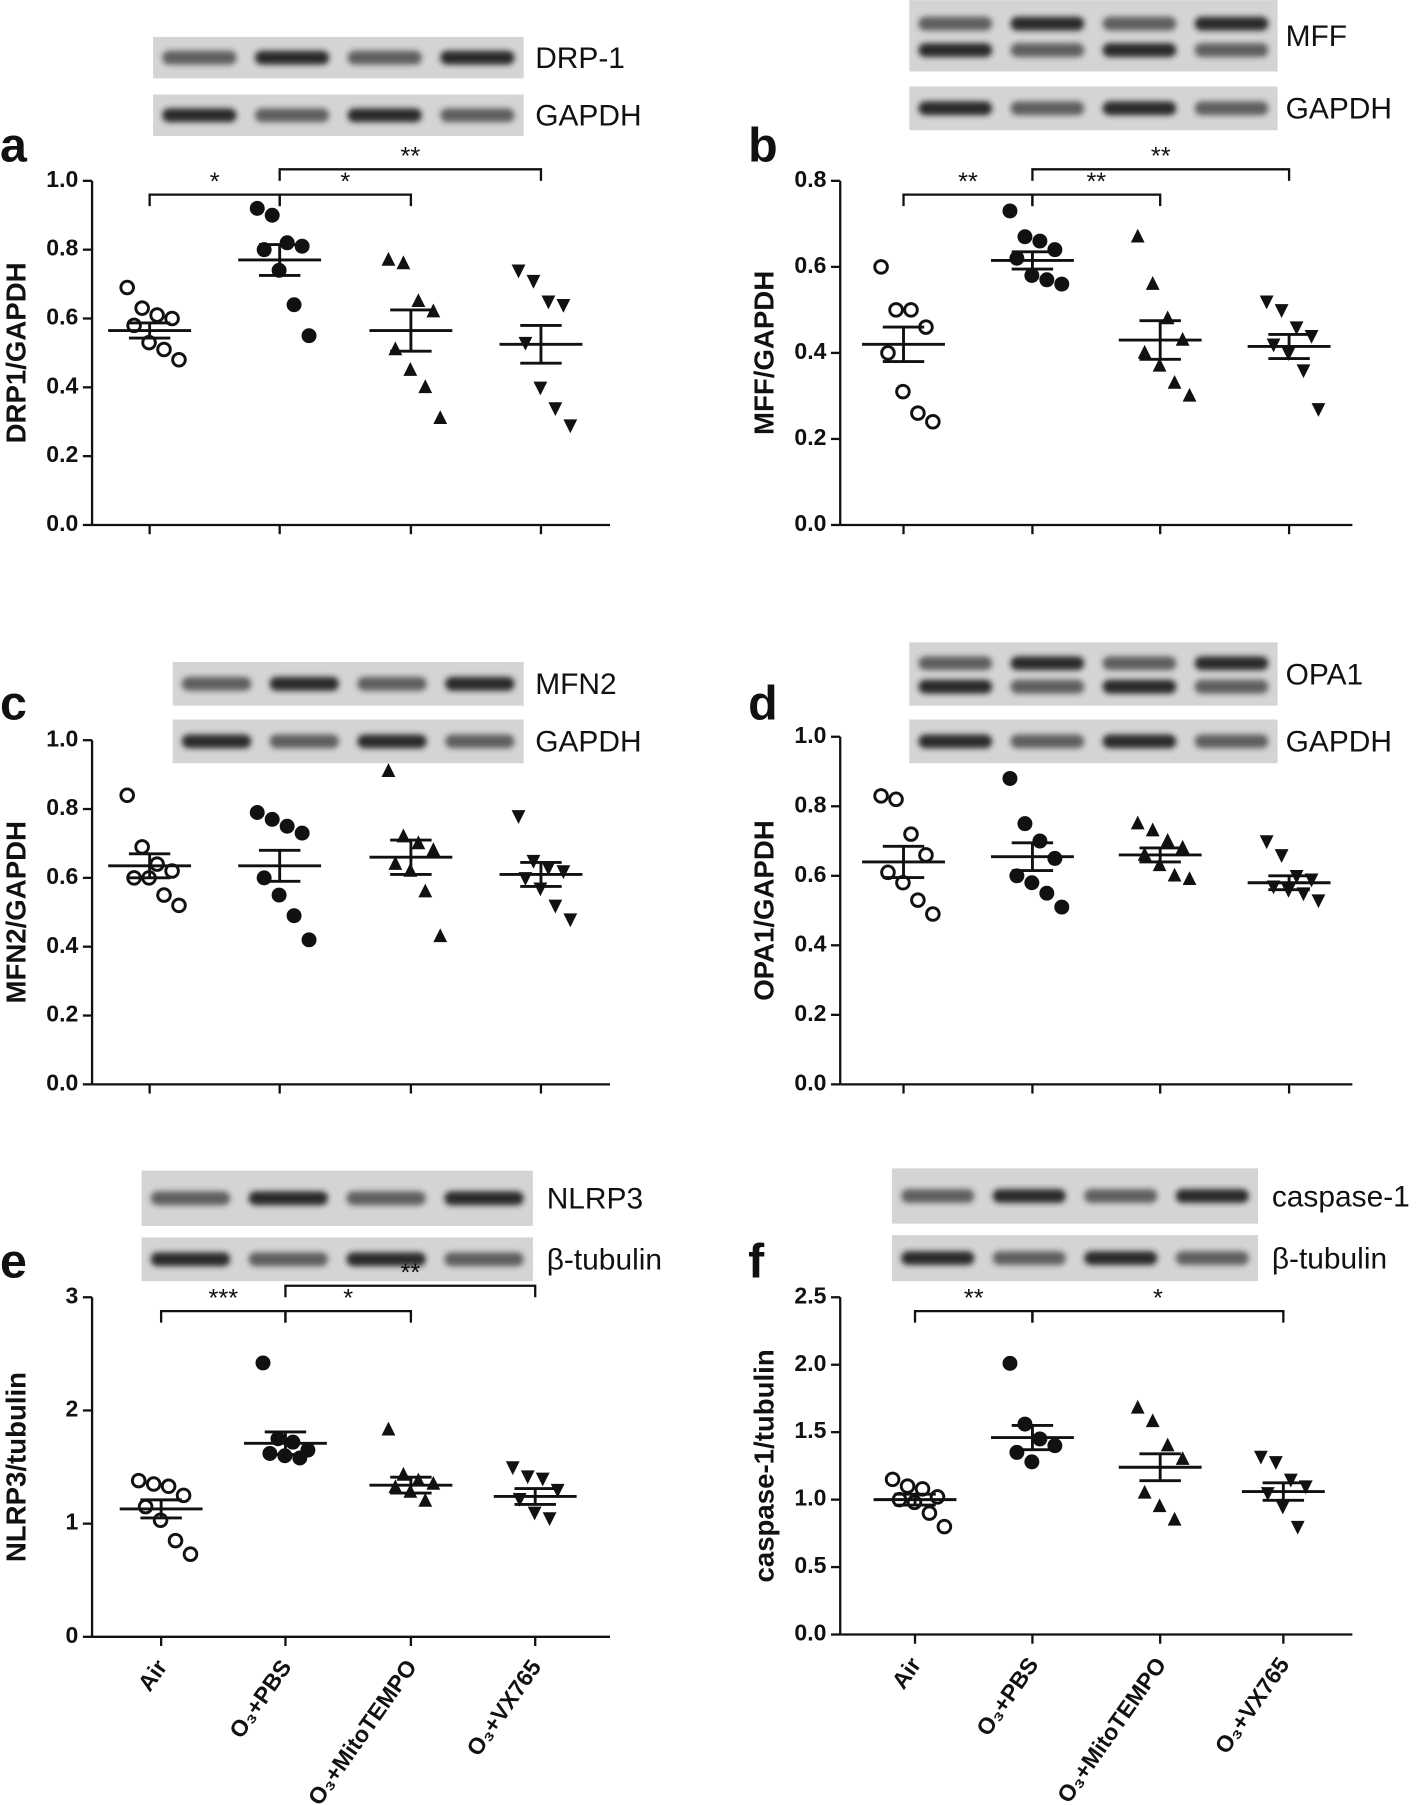  I want to click on y-tick-label: 0.2, so click(62, 454).